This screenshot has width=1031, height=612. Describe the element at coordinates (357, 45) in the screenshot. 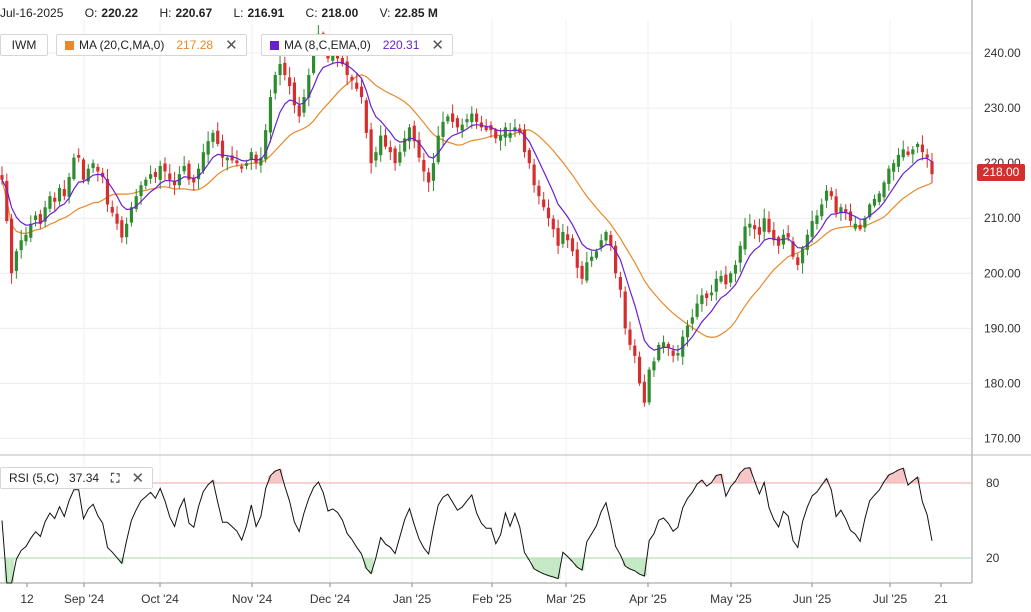

I see `ema8-legend-chip: MA (8,C,EMA,0) 220.31 ✕` at that location.